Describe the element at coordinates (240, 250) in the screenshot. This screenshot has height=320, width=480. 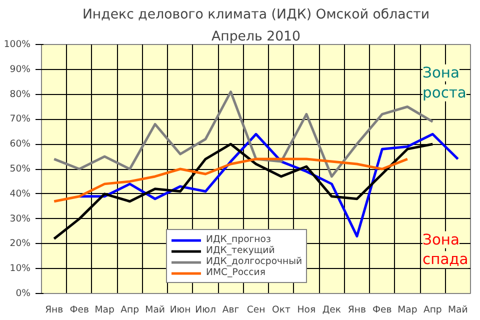
I see `legend-label: ИДК_текущий` at that location.